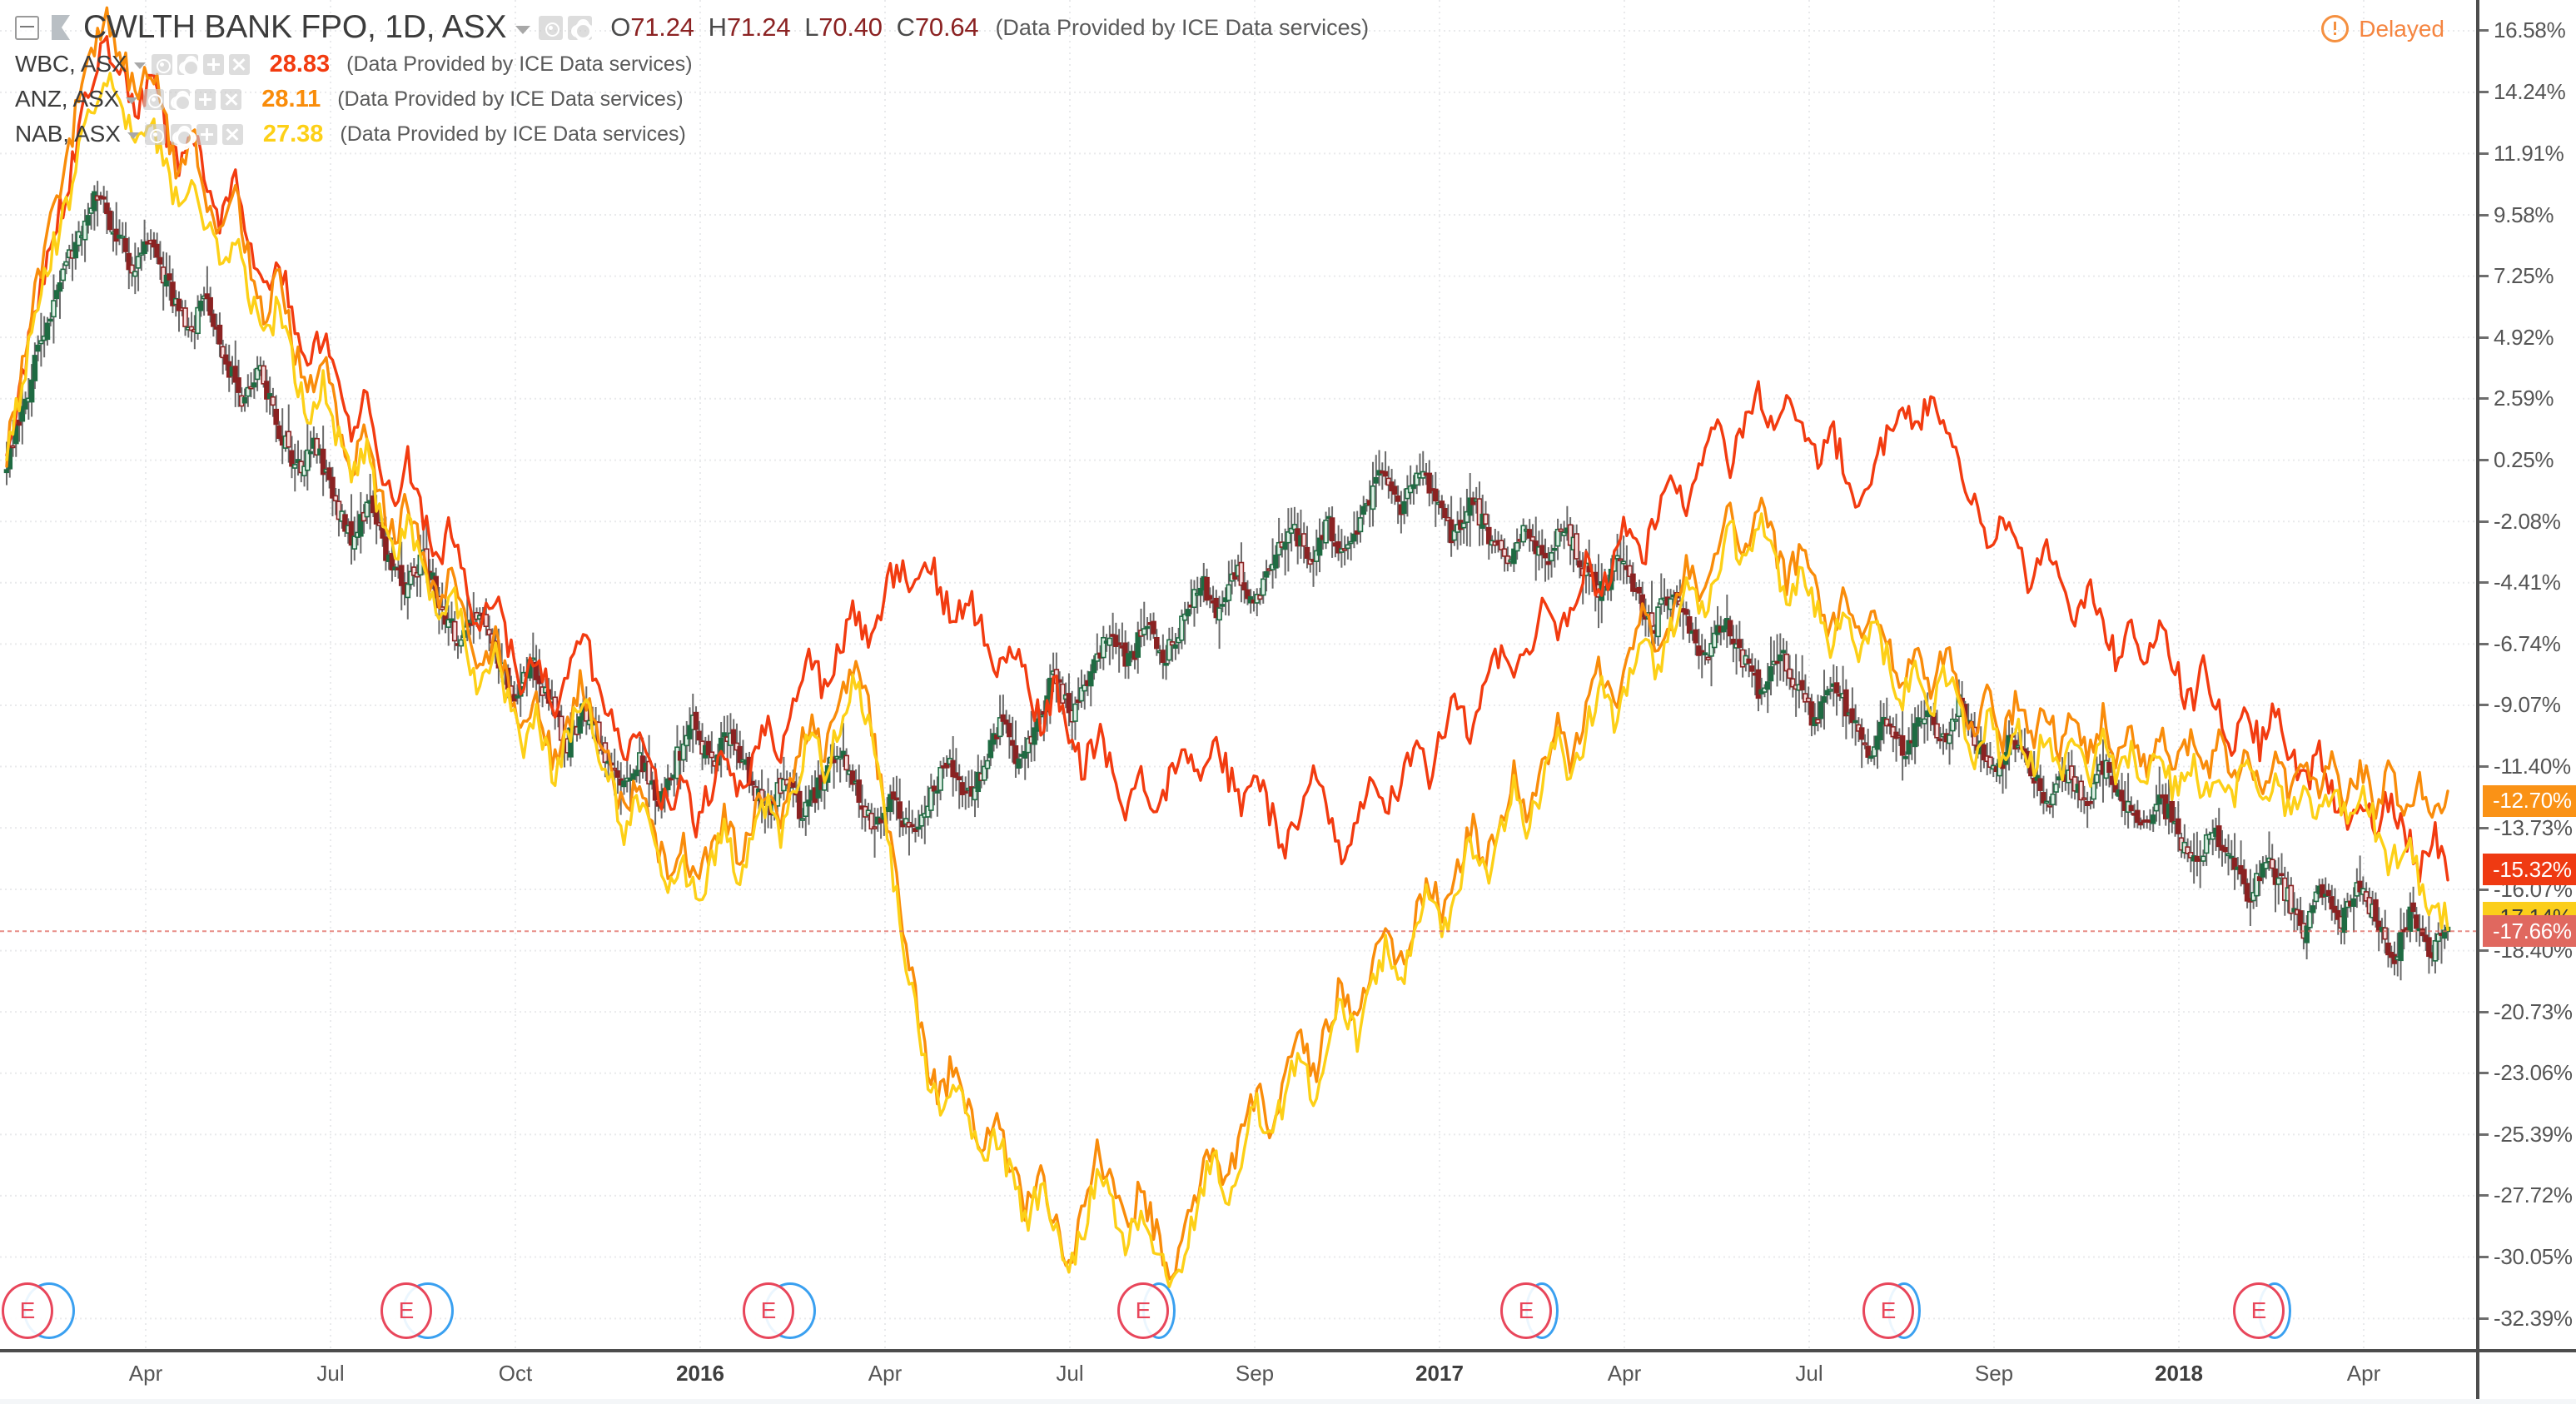  Describe the element at coordinates (662, 27) in the screenshot. I see `ohlc-open-value: 71.24` at that location.